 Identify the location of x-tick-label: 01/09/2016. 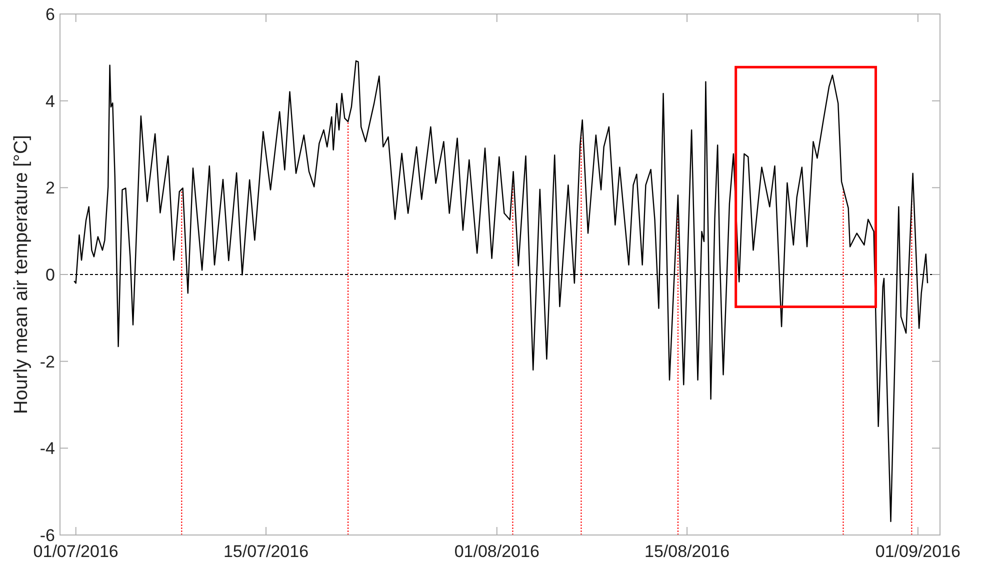
(917, 551).